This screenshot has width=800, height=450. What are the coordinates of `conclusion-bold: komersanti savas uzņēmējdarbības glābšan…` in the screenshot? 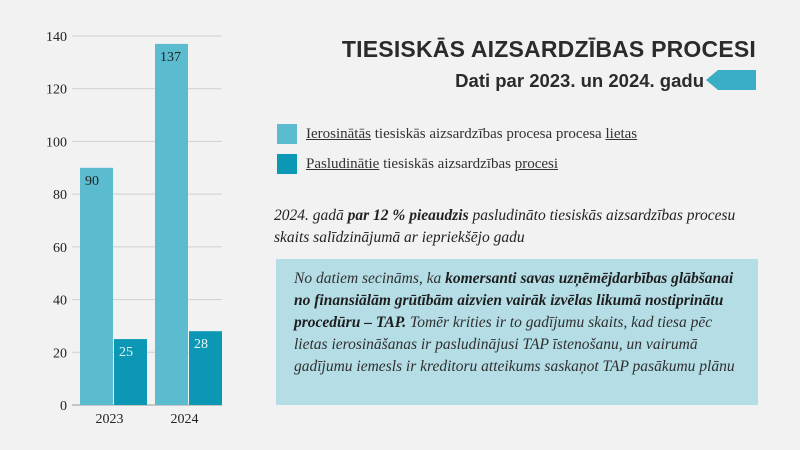 It's located at (514, 300).